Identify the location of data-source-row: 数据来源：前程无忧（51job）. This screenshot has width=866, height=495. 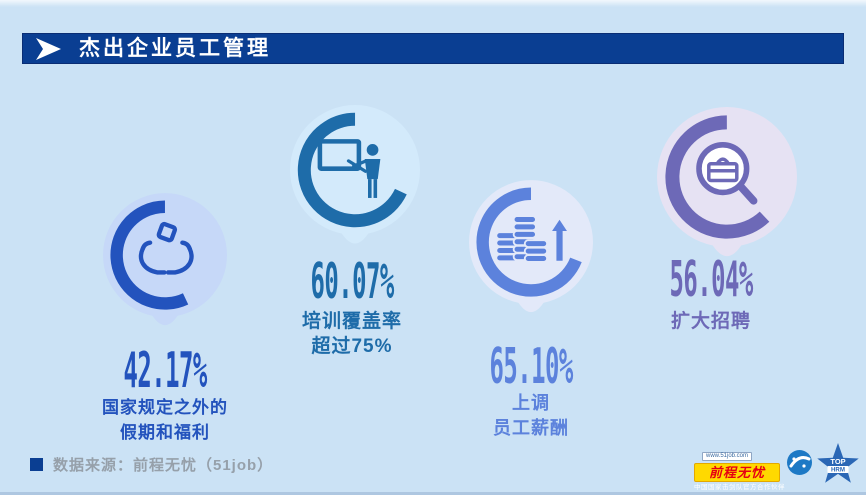
(151, 464).